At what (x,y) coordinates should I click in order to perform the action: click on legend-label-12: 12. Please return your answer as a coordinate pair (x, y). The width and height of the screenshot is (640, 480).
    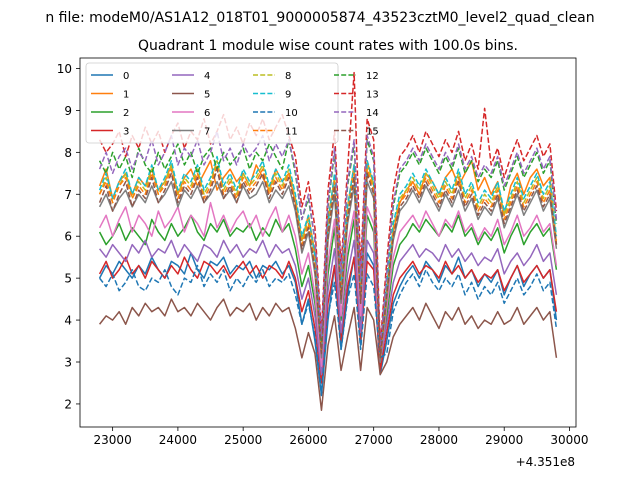
    Looking at the image, I should click on (372, 76).